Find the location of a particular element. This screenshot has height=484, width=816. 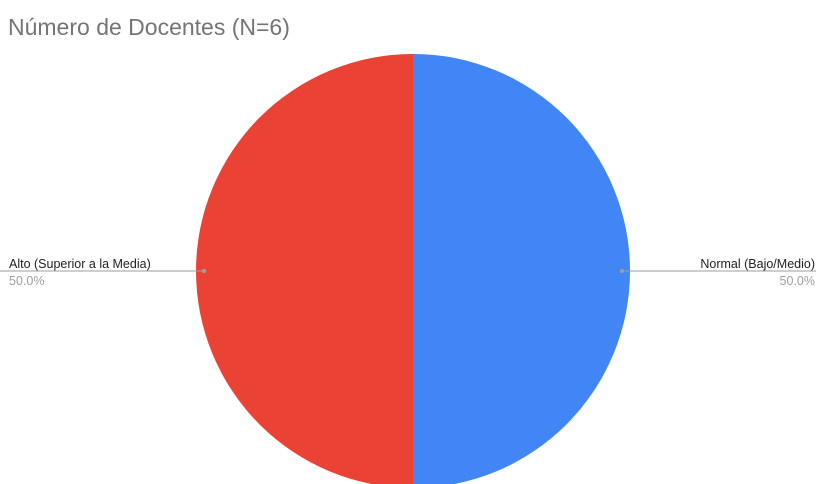

slice-percent-1: 50.0% is located at coordinates (26, 281).